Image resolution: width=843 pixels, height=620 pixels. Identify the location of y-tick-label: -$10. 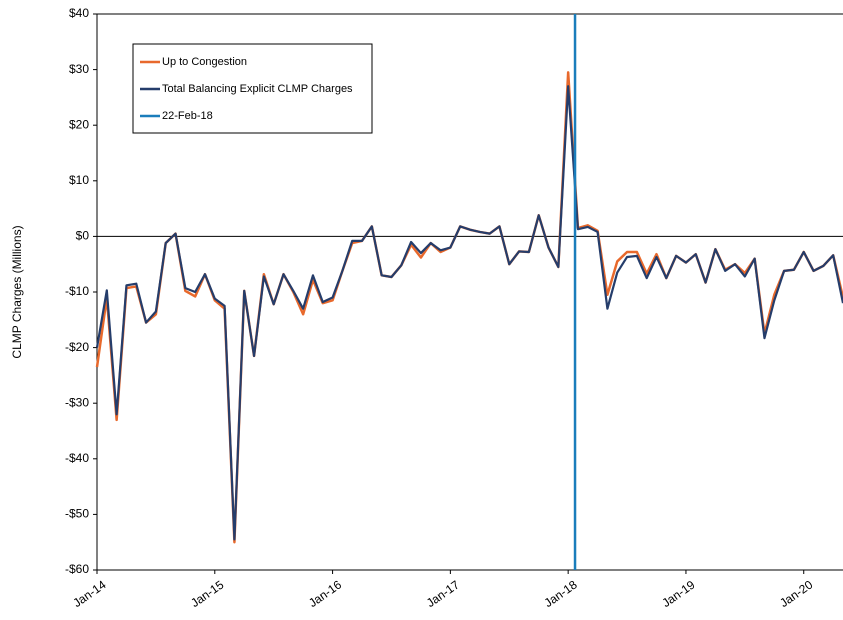
(77, 291).